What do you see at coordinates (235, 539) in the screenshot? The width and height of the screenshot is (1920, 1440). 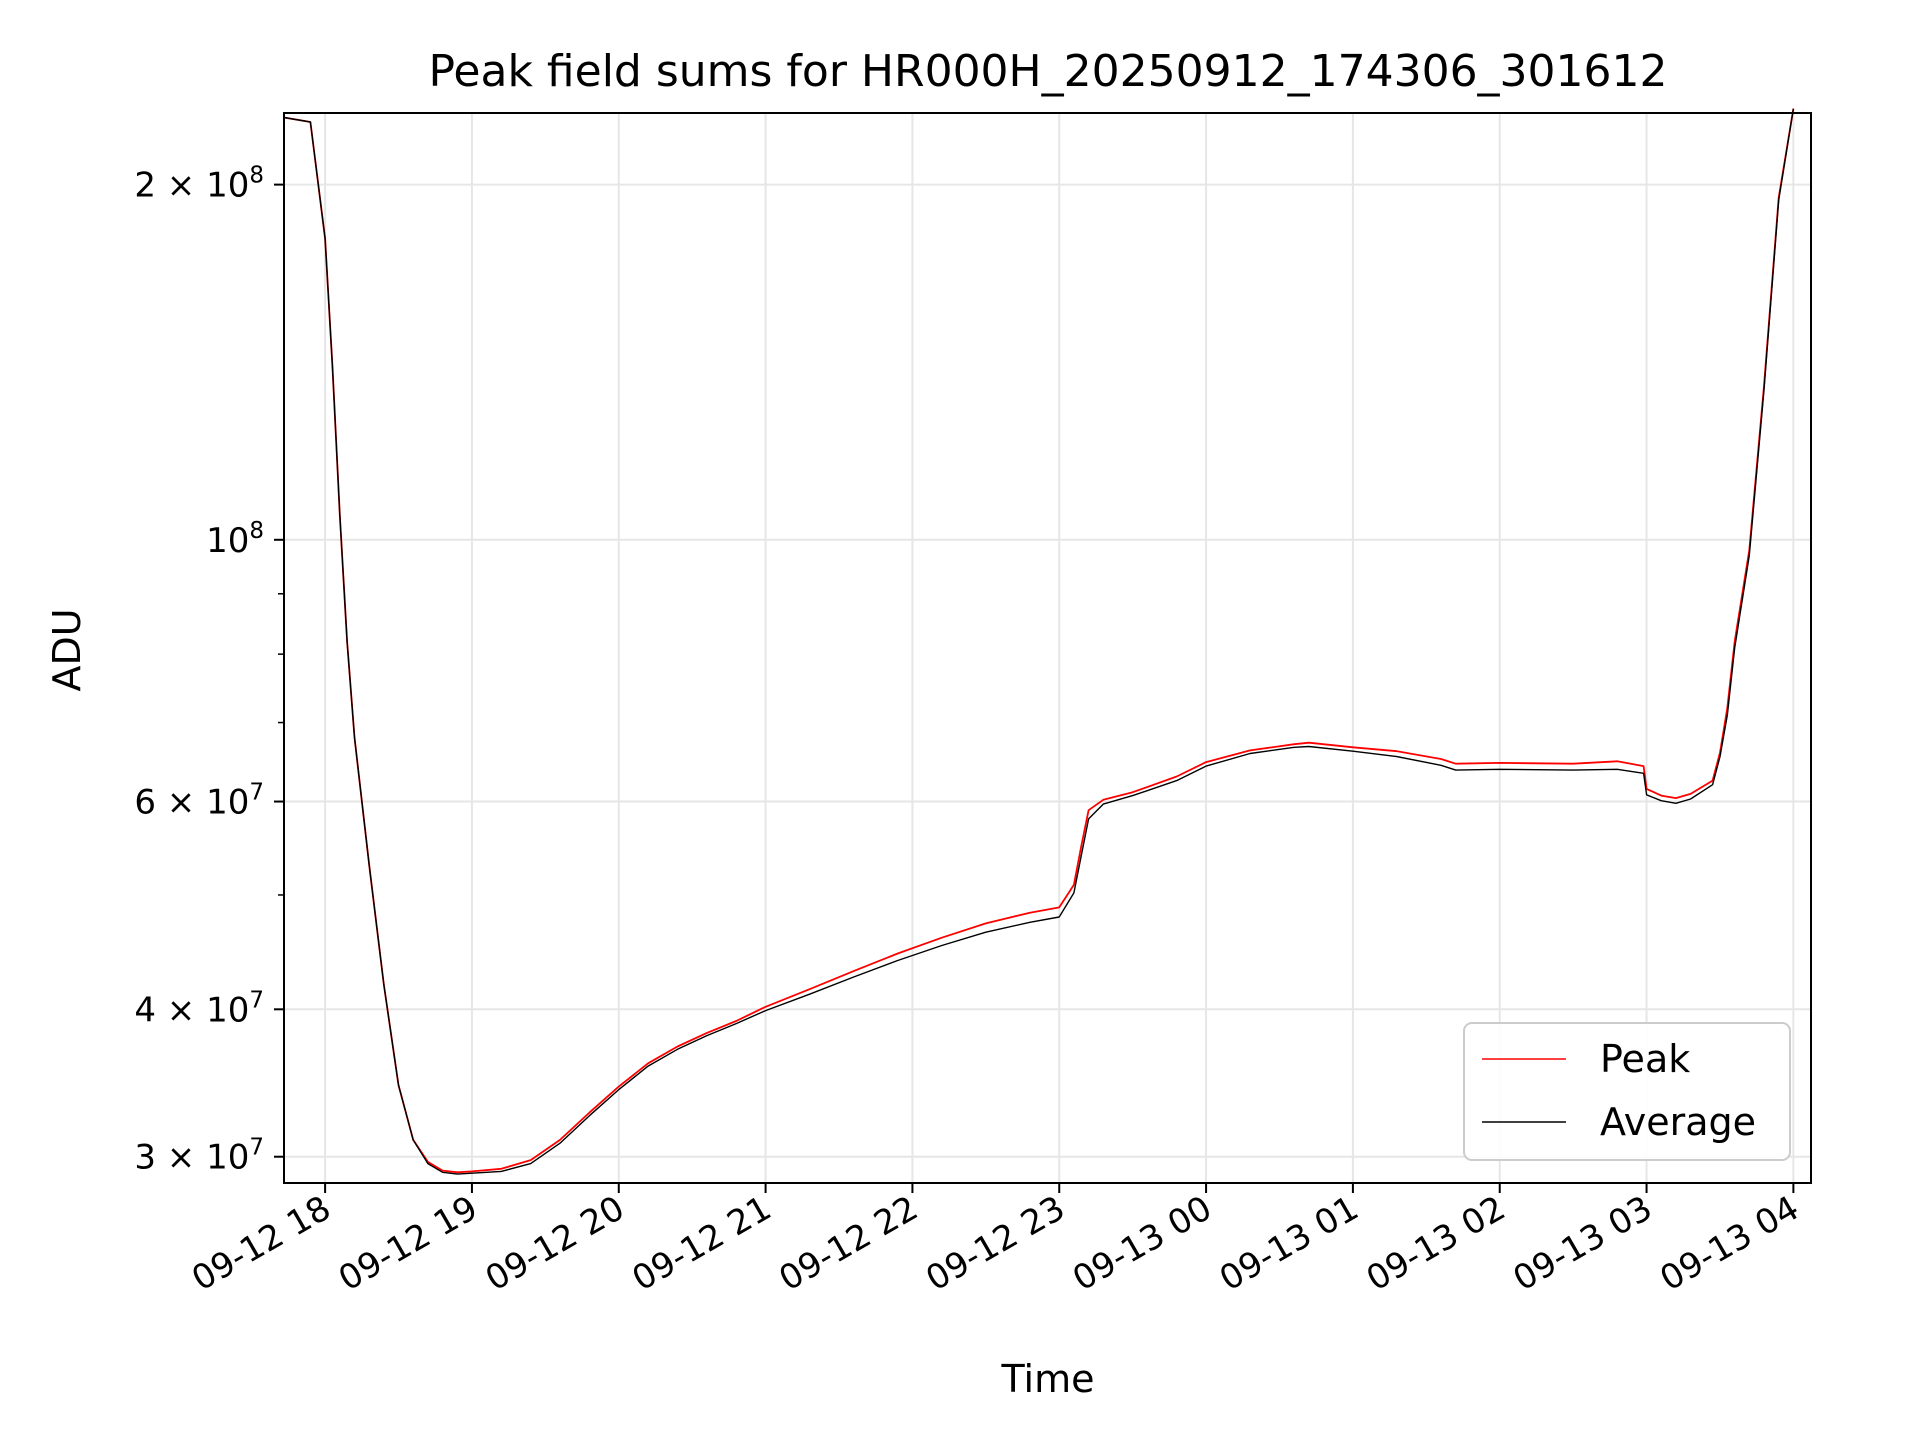 I see `y-tick-label: 108` at bounding box center [235, 539].